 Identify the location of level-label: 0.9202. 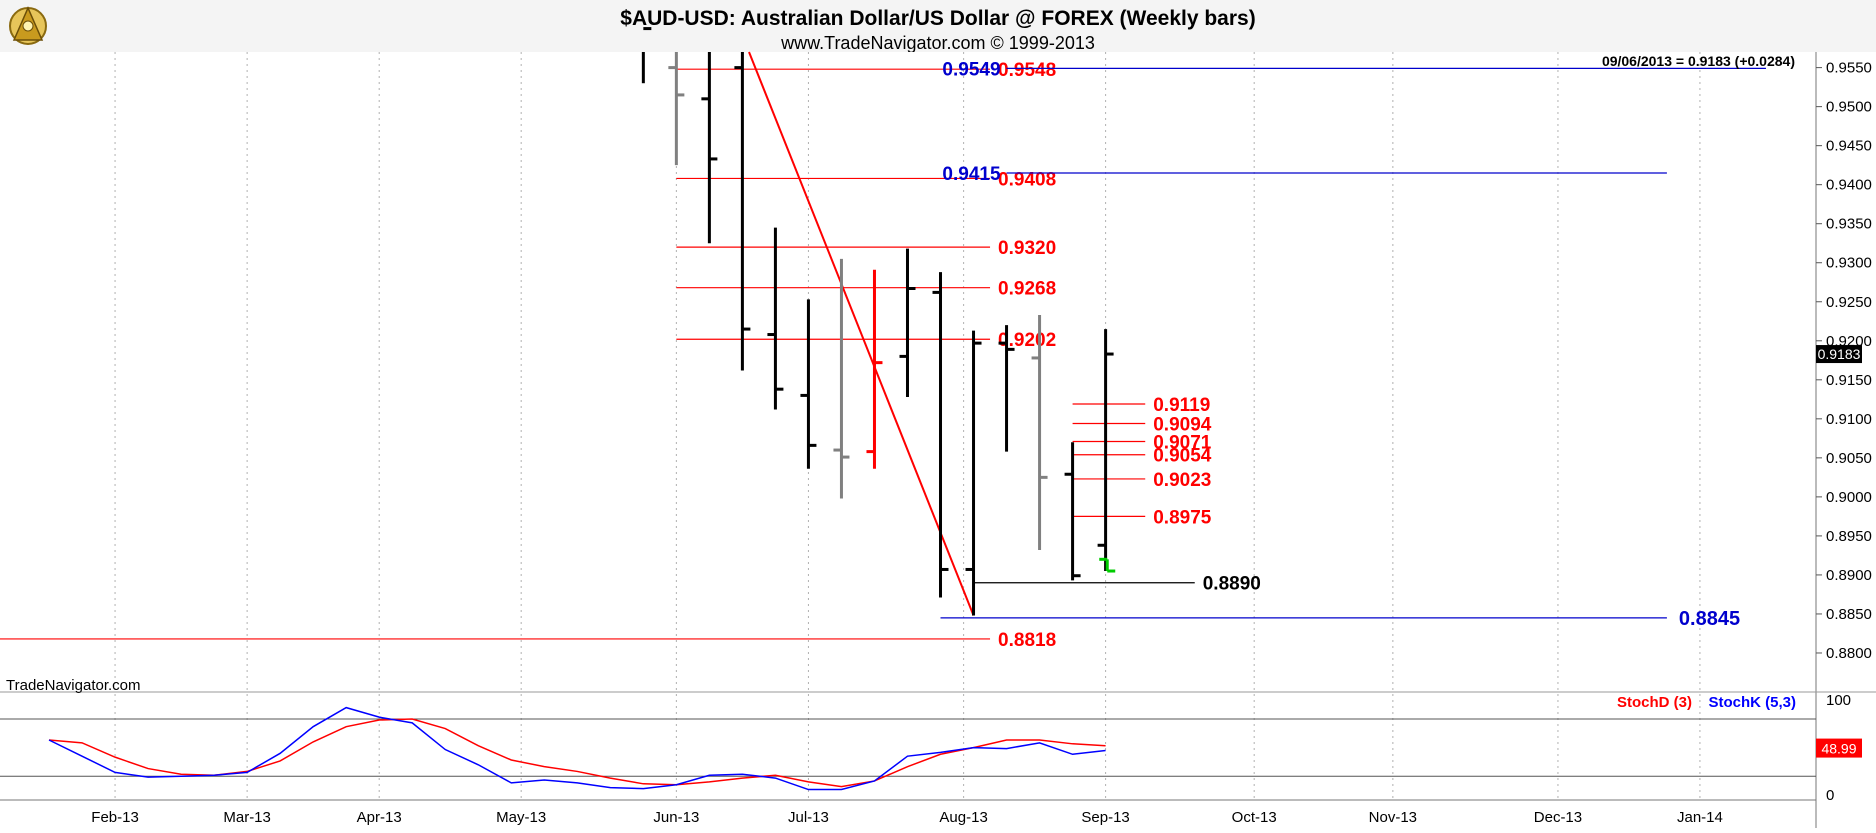
(1027, 340).